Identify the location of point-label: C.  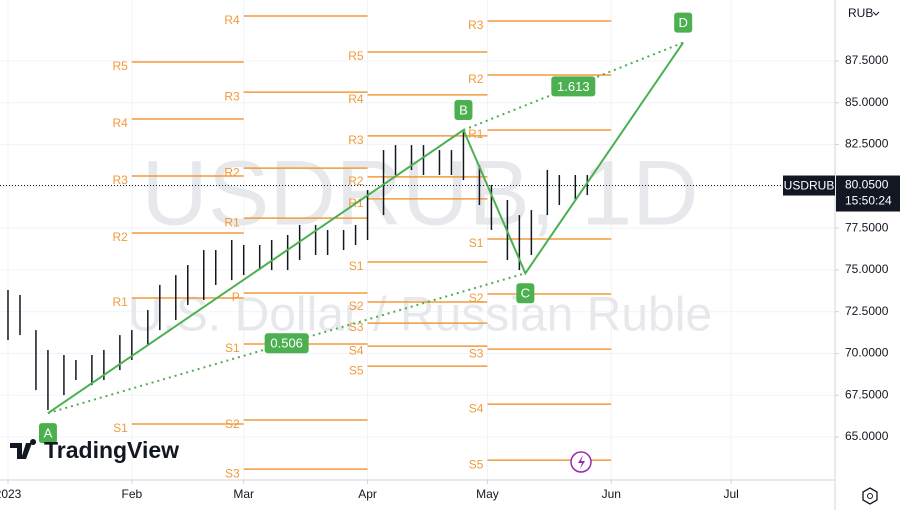
(525, 293).